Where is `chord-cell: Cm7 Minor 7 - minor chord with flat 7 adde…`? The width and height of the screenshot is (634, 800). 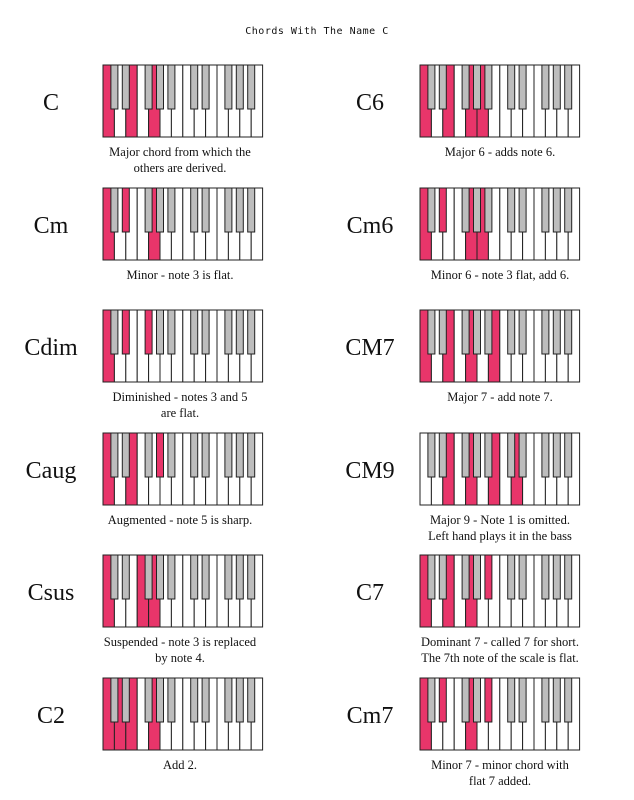 chord-cell: Cm7 Minor 7 - minor chord with flat 7 adde… is located at coordinates (475, 738).